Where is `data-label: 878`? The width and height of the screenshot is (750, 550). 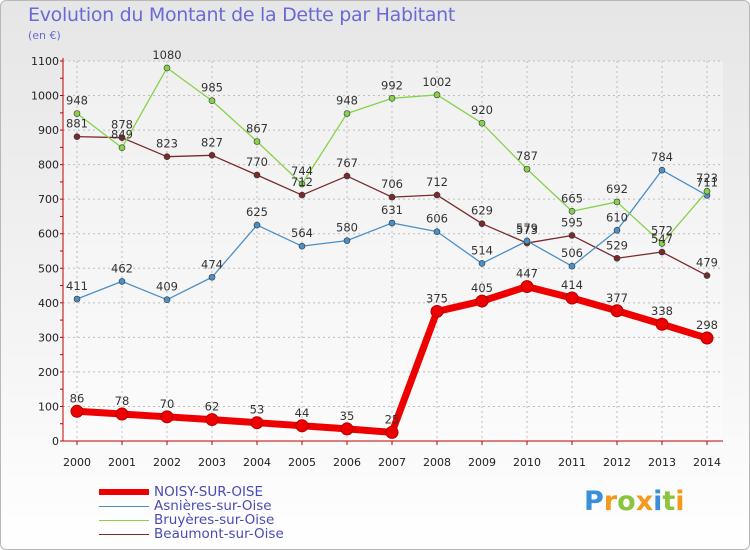
data-label: 878 is located at coordinates (122, 125).